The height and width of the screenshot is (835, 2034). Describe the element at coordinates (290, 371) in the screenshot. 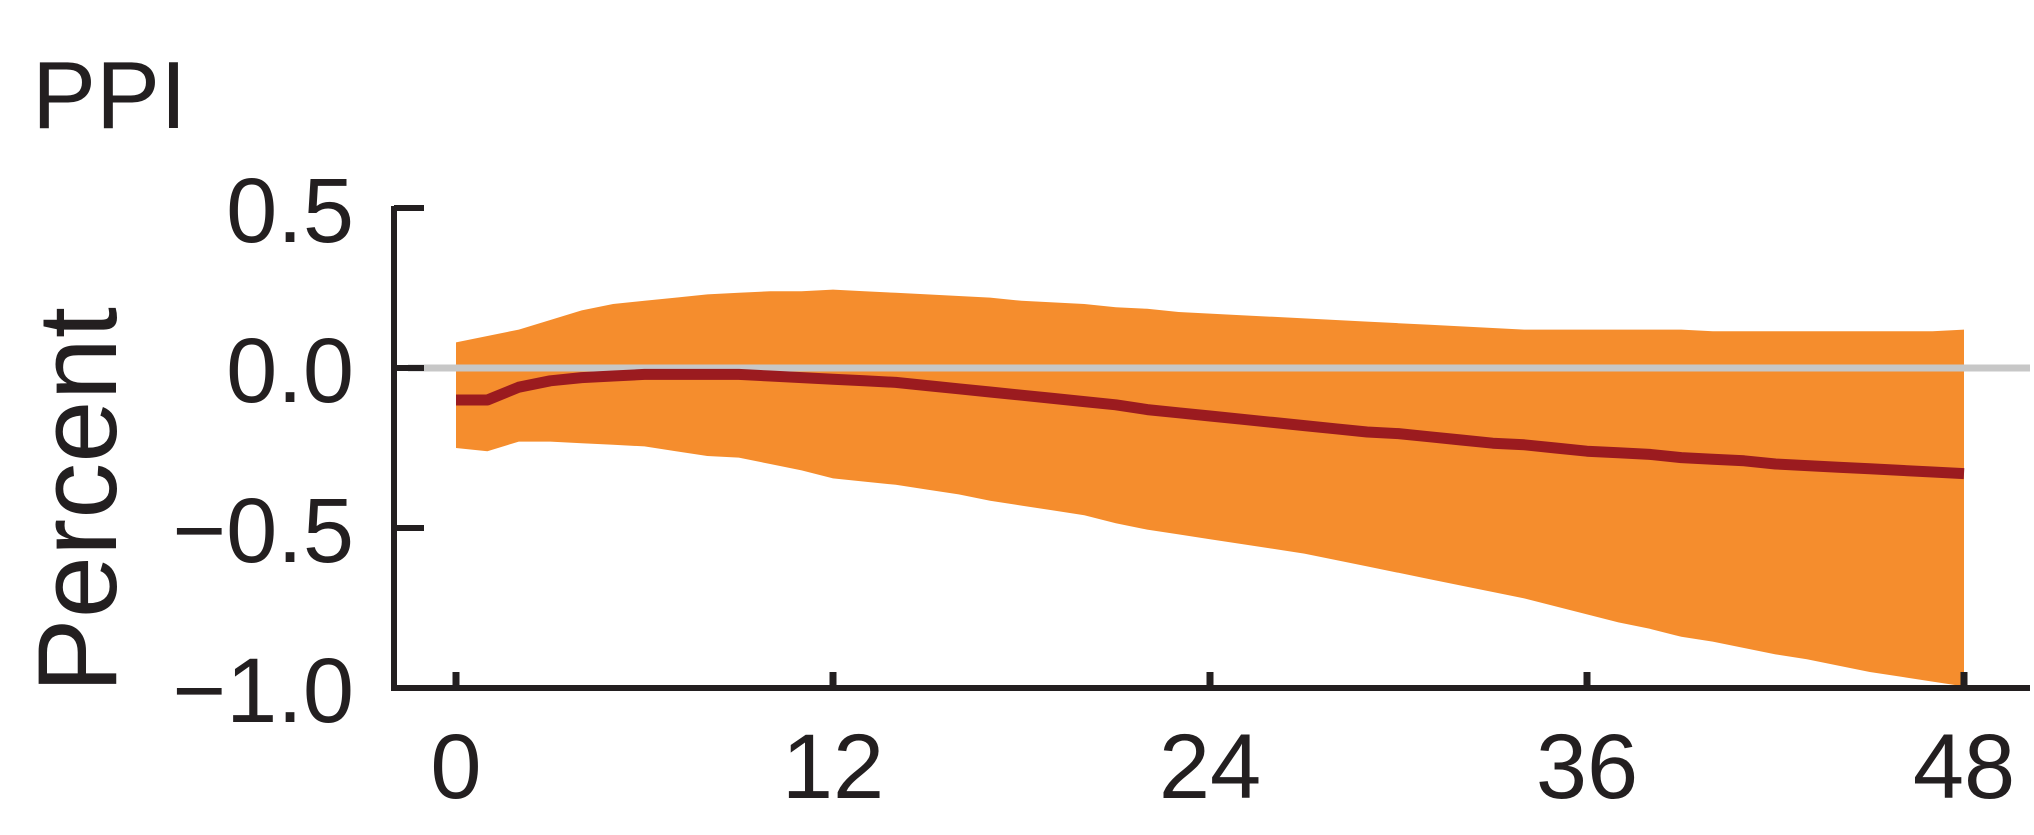

I see `y-tick-label: 0.0` at that location.